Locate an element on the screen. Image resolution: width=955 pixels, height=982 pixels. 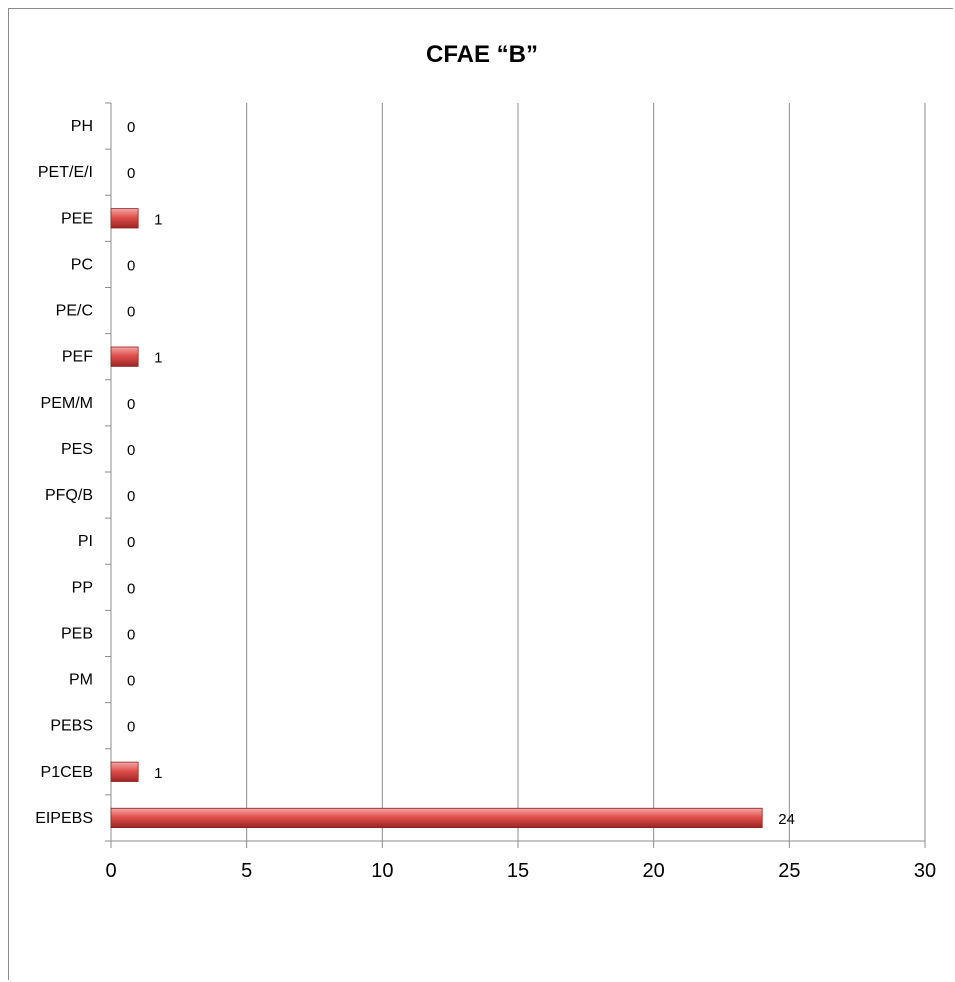
data-label: 24 is located at coordinates (786, 819).